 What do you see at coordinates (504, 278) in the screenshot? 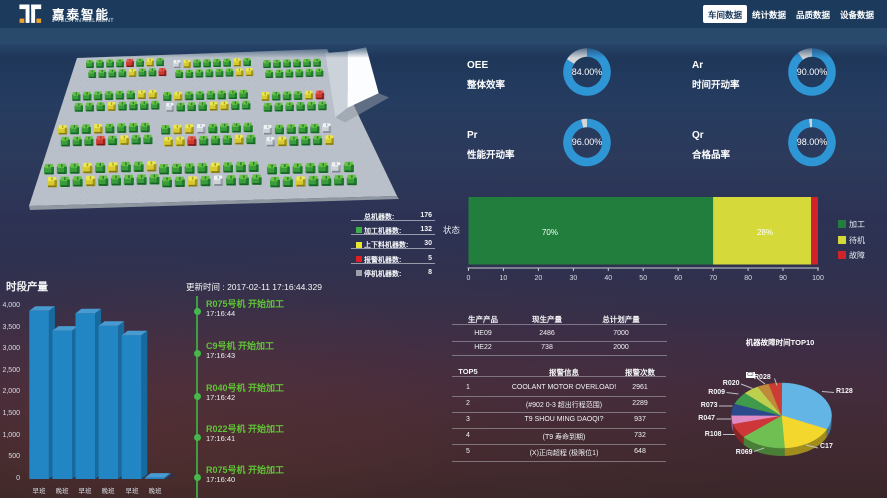
I see `svg-text: 10` at bounding box center [504, 278].